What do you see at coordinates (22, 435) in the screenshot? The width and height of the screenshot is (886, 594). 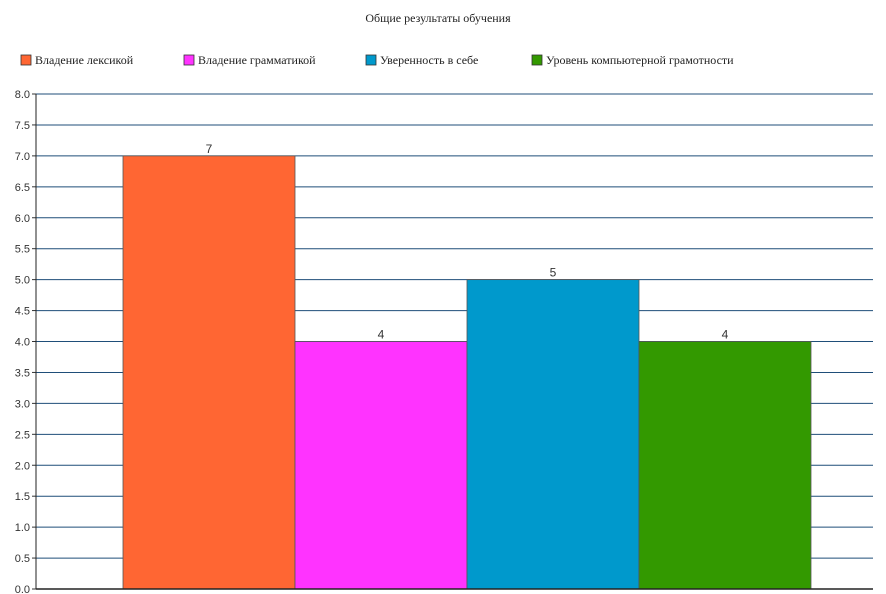 I see `y-tick-label: 2.5` at bounding box center [22, 435].